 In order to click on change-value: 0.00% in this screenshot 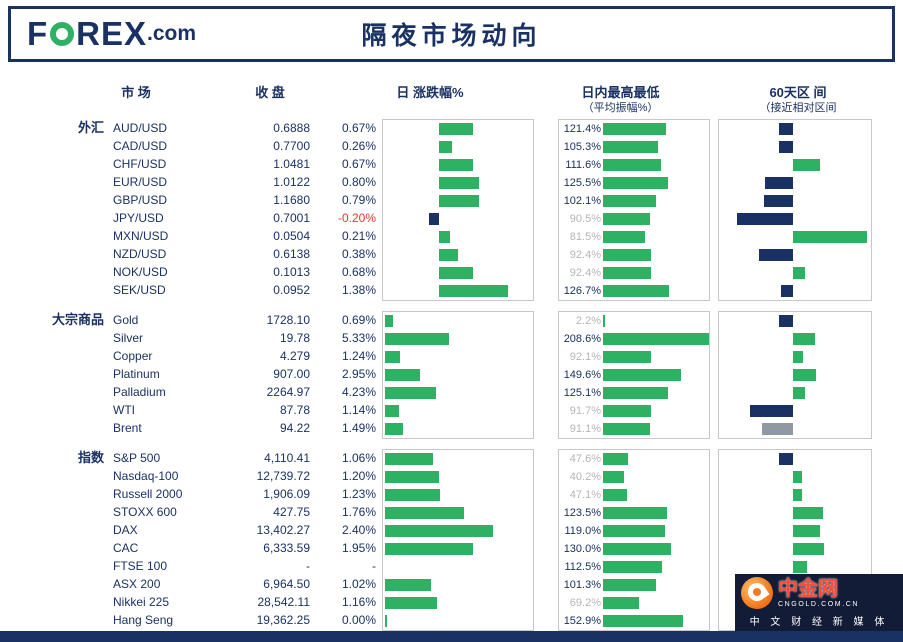, I will do `click(358, 620)`.